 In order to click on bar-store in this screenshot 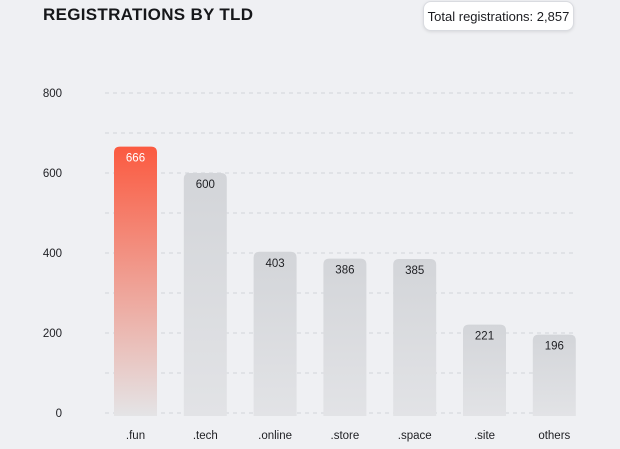, I will do `click(345, 337)`.